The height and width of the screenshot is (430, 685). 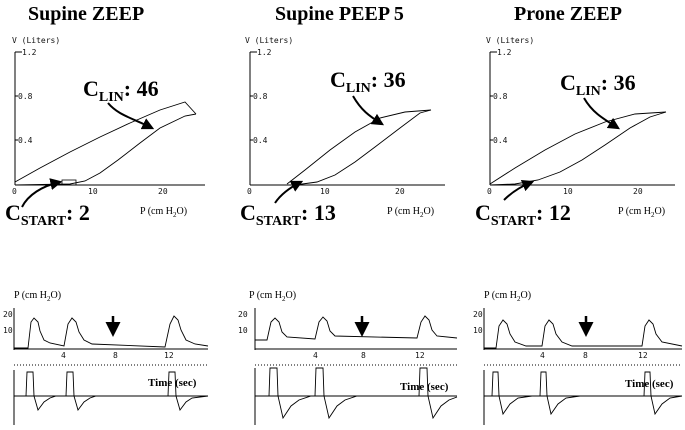 I want to click on panel-title: Prone ZEEP, so click(x=568, y=14).